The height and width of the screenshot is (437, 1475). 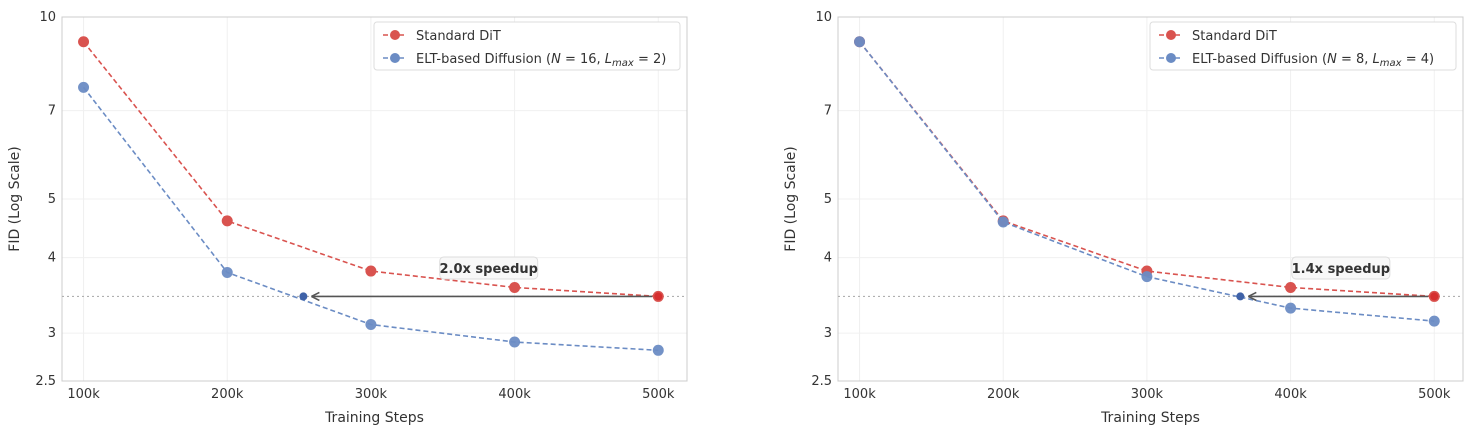 I want to click on speedup-annotation: 2.0x speedup, so click(x=488, y=269).